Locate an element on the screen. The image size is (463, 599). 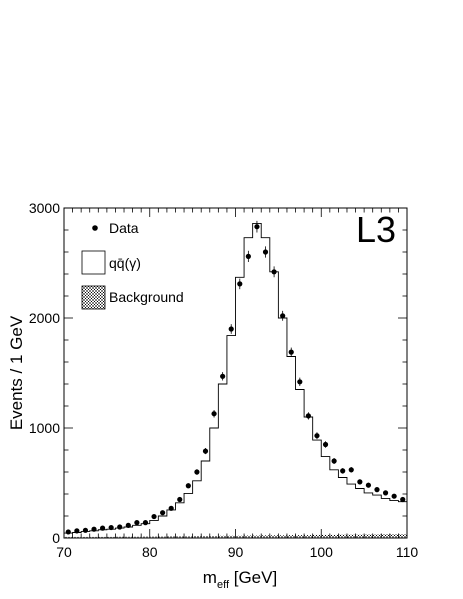
legend-label-data: Data is located at coordinates (124, 228).